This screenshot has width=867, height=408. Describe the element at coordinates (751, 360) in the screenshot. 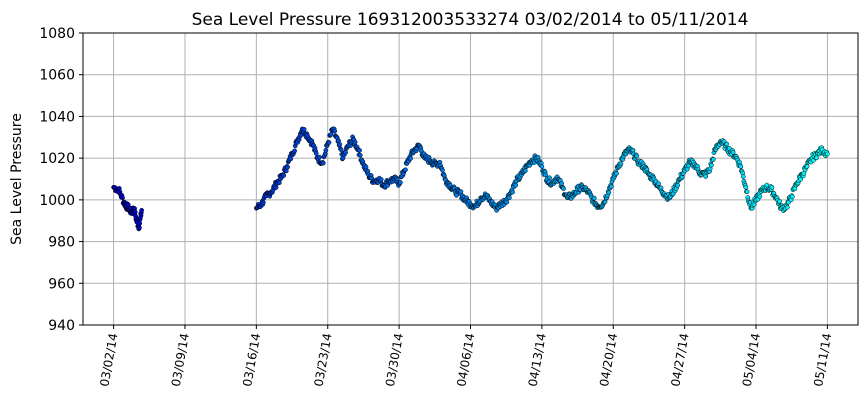

I see `x-tick-label: 05/04/14` at that location.